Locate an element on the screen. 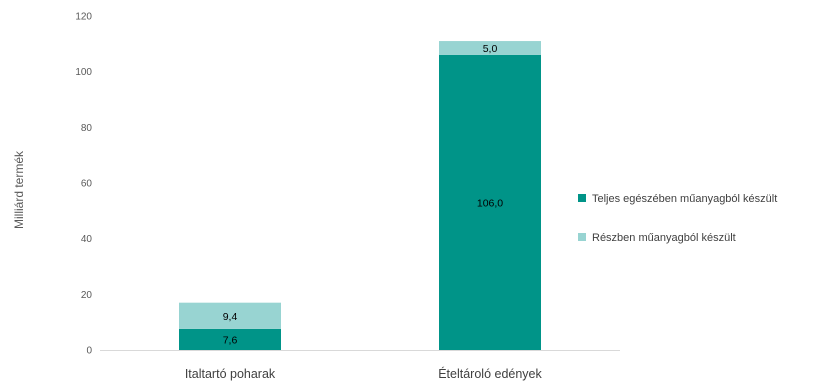  data-label: 106,0 is located at coordinates (490, 203).